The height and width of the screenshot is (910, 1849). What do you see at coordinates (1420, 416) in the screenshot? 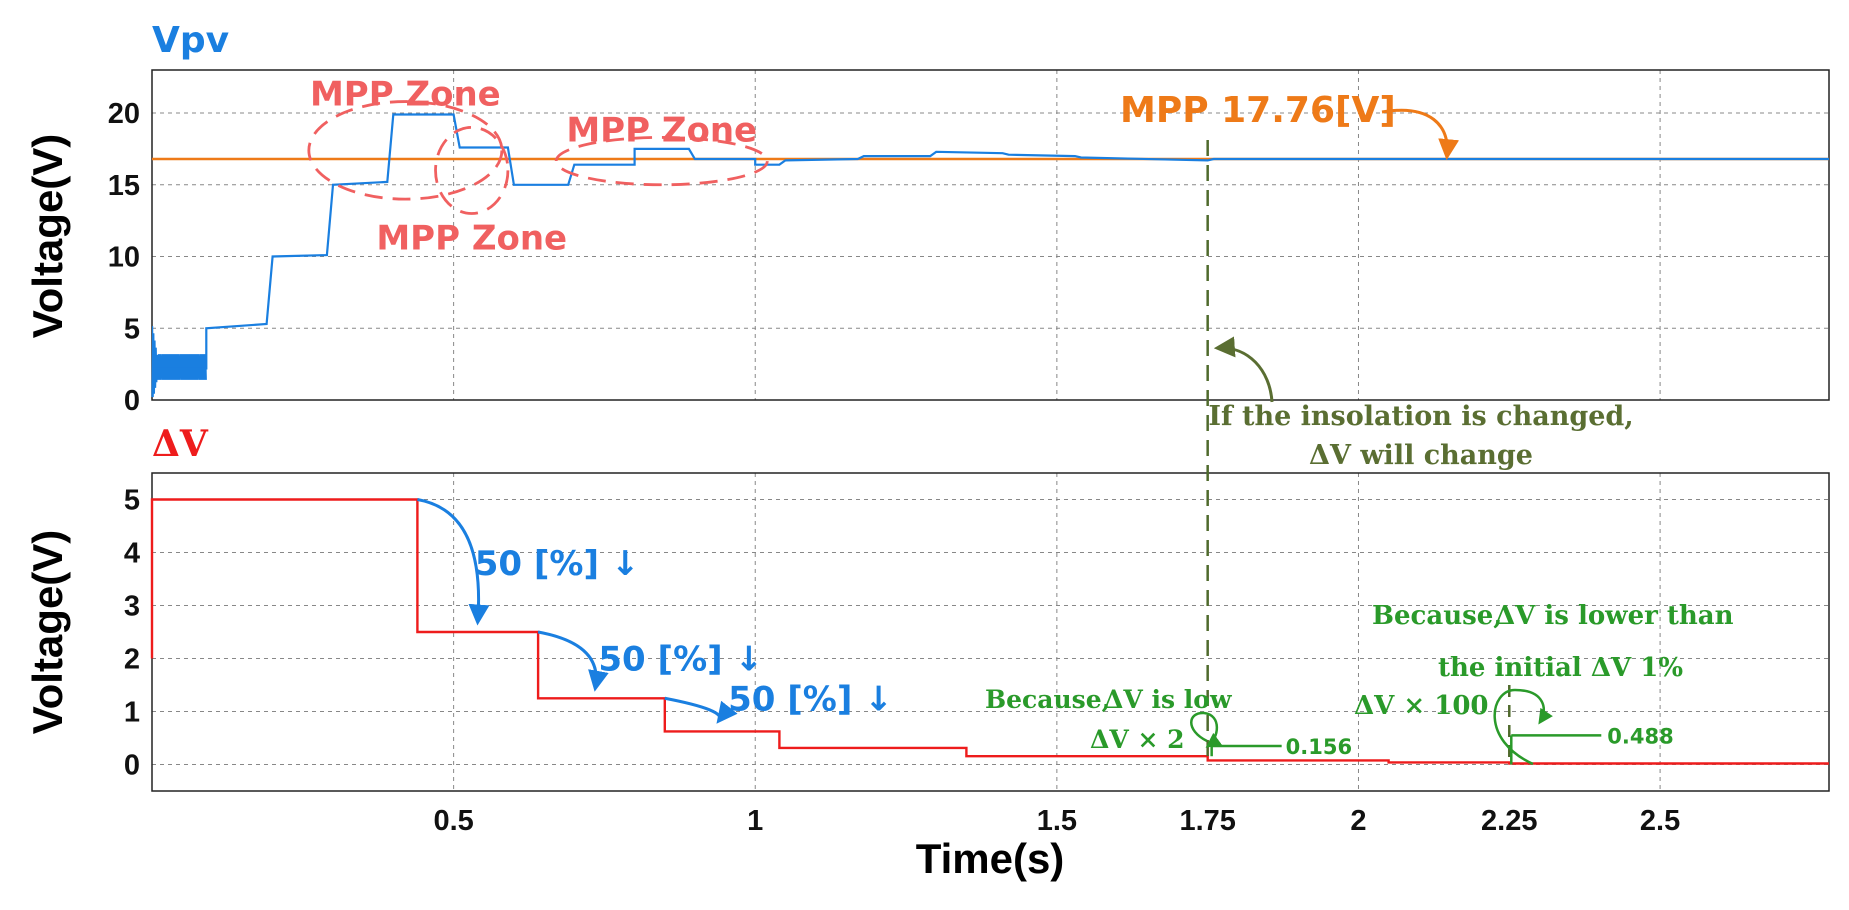
I see `insolation-note-line-1: If the insolation is changed,` at bounding box center [1420, 416].